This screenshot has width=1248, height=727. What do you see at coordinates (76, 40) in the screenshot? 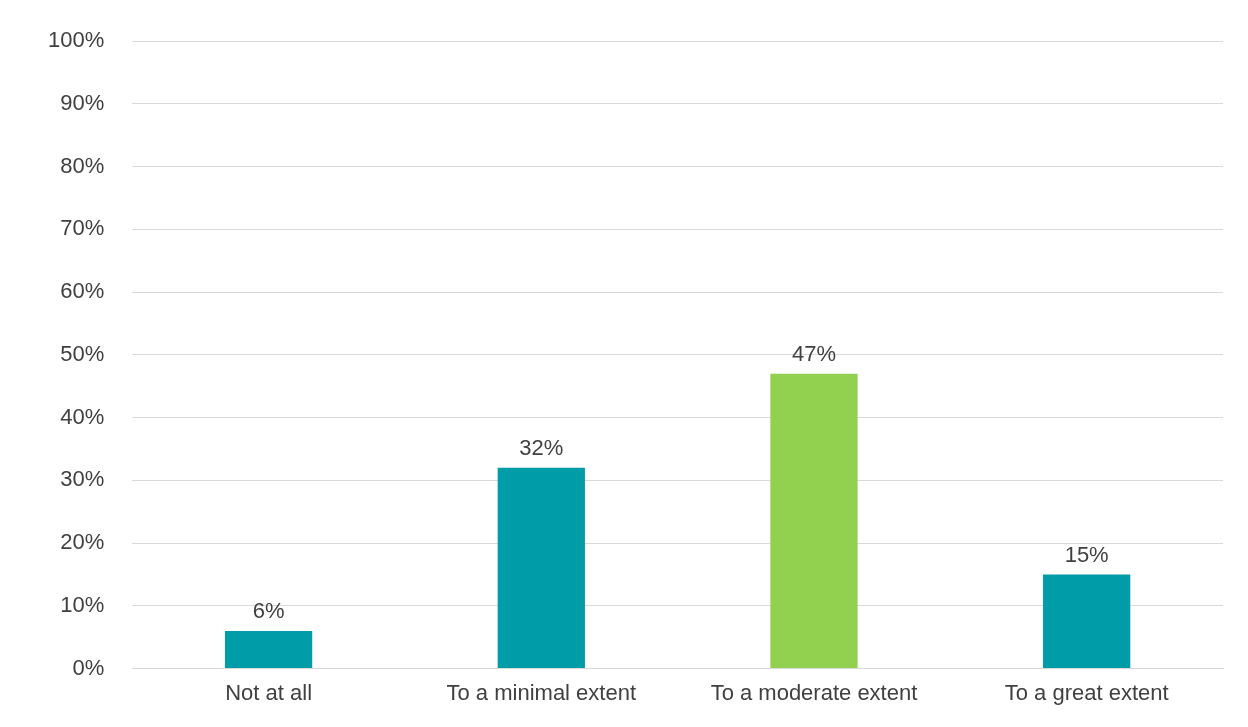
I see `y-tick-label: 100%` at bounding box center [76, 40].